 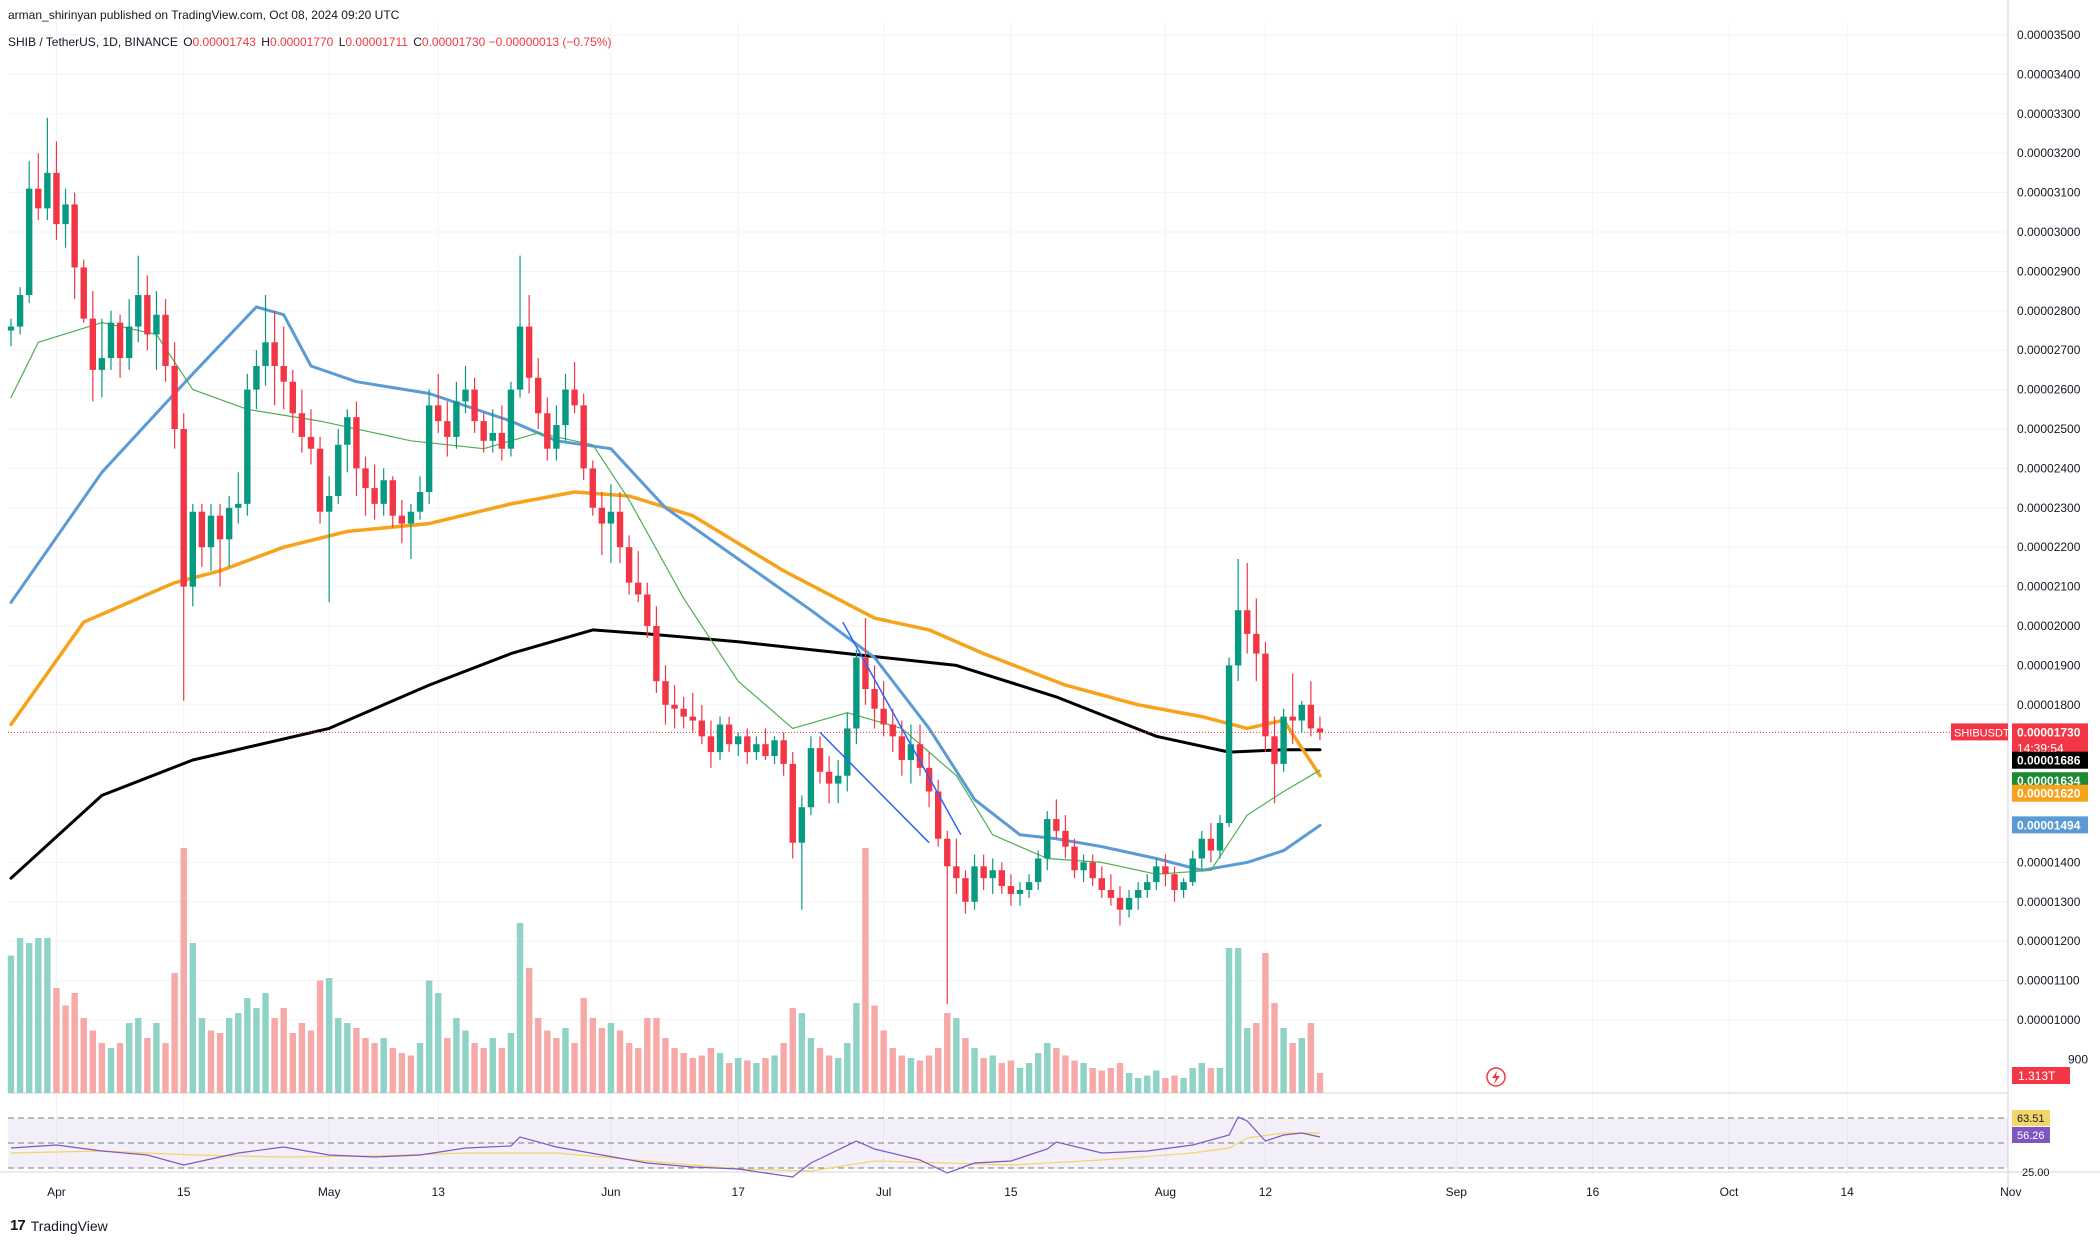 I want to click on symbol-badge-text: SHIBUSDT, so click(x=1982, y=733).